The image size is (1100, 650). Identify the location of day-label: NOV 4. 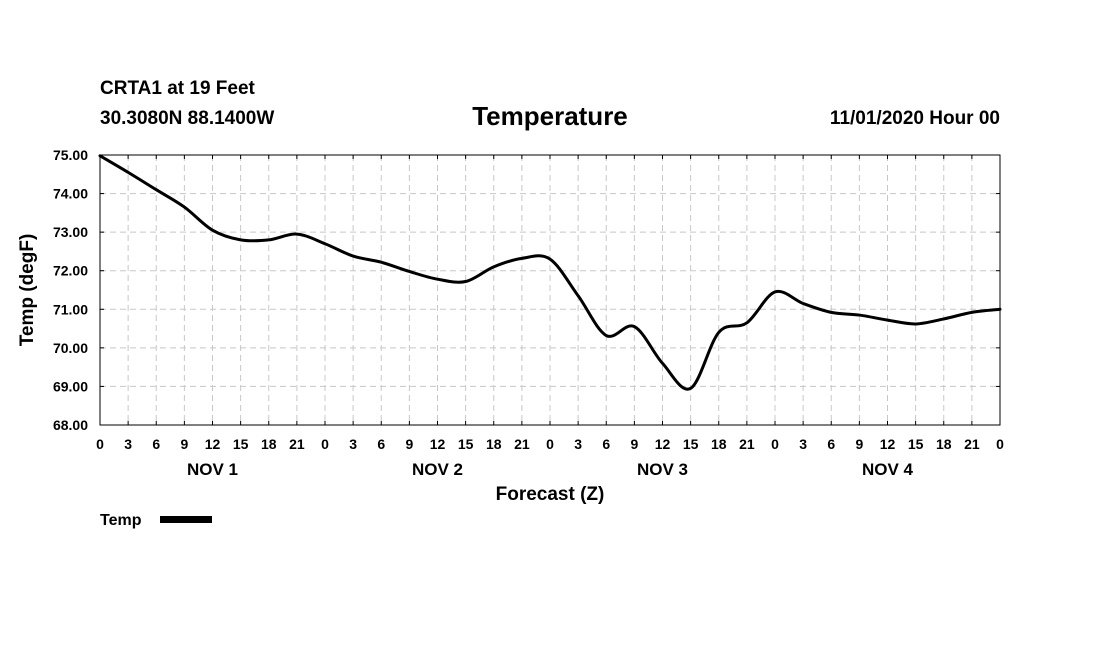
(888, 469).